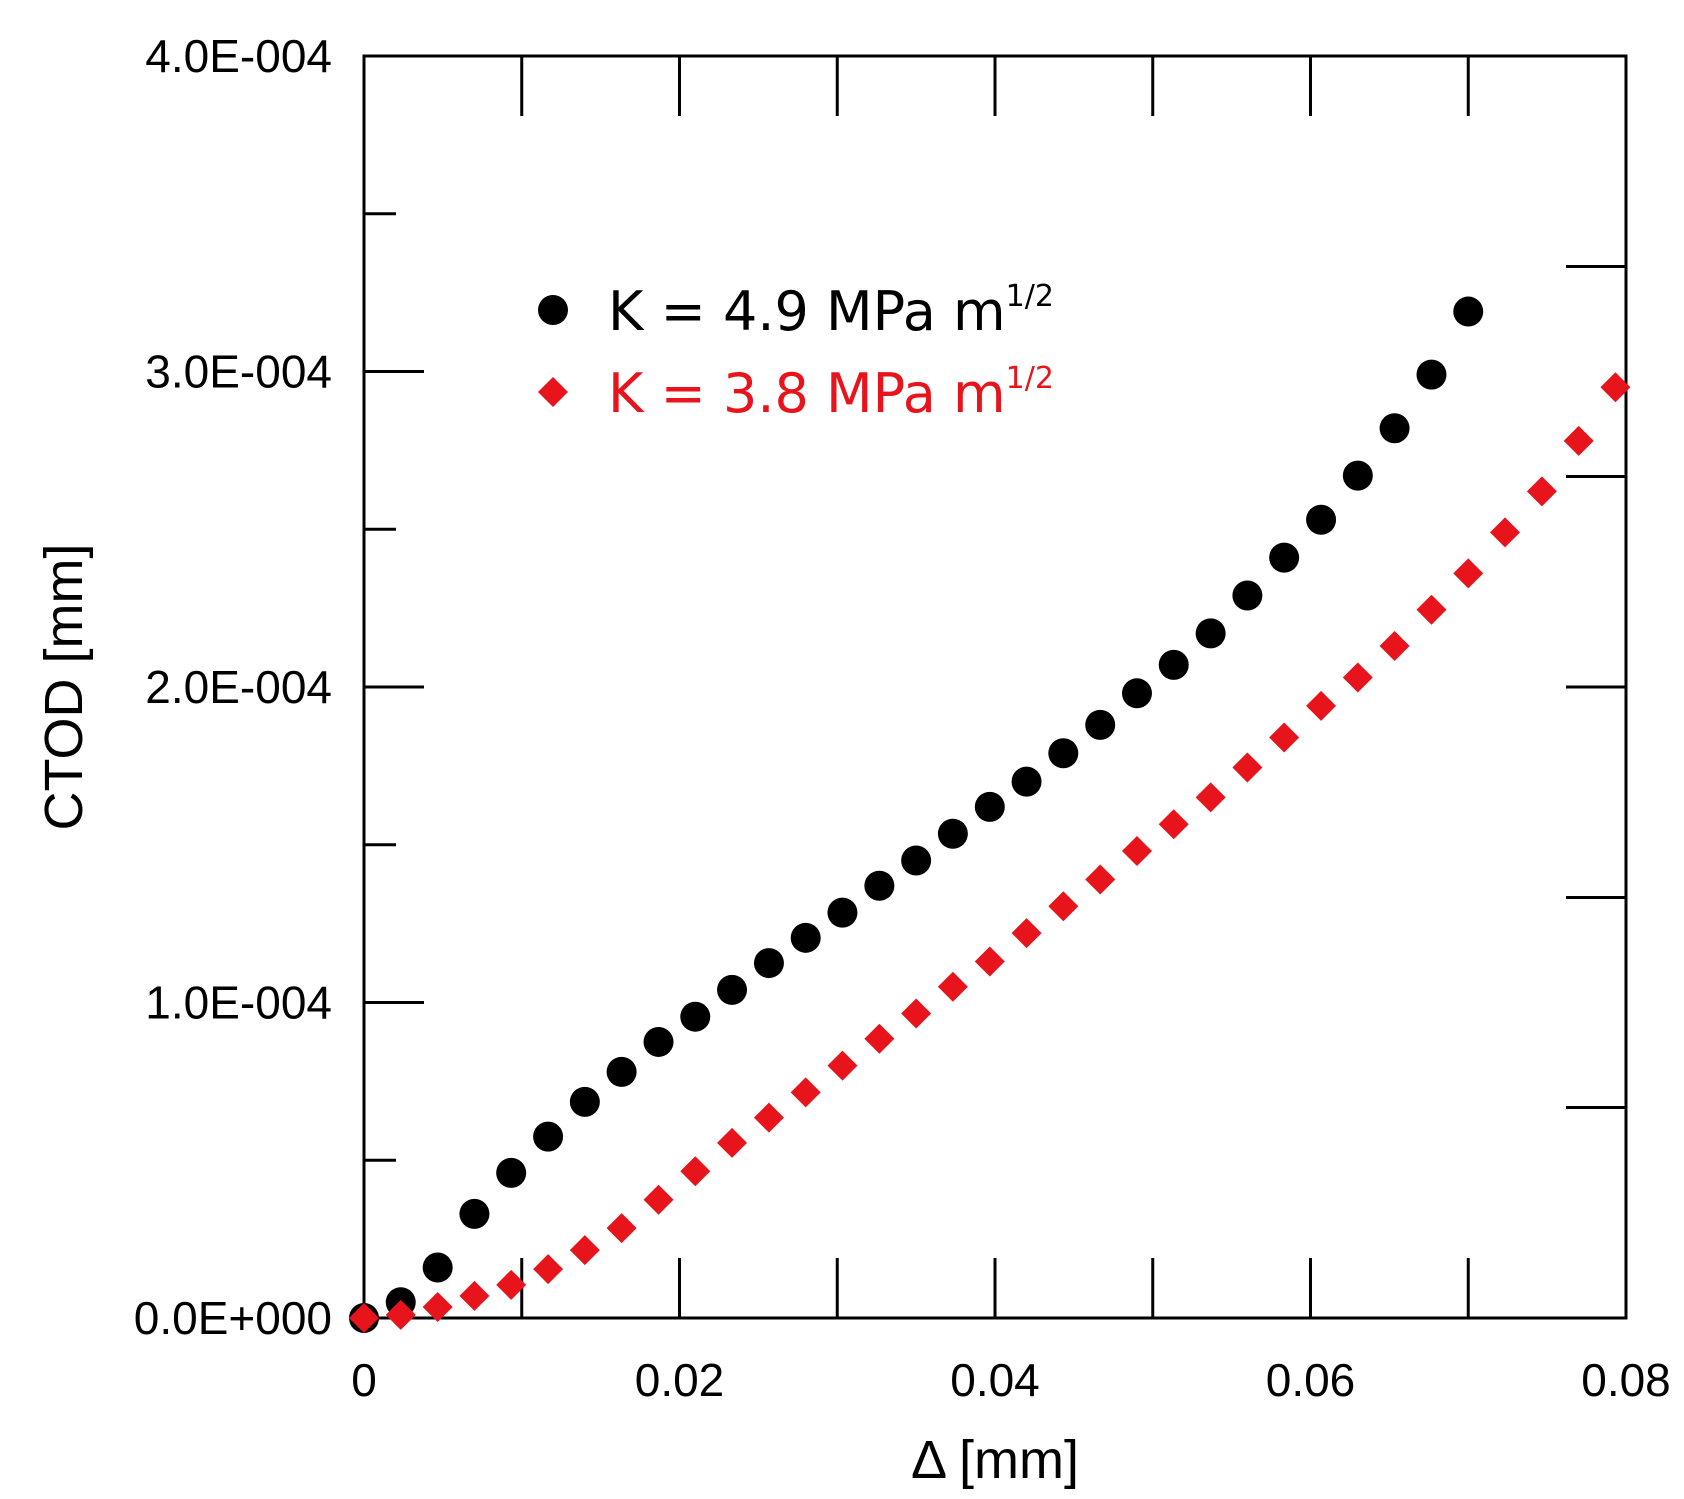 The height and width of the screenshot is (1499, 1684). I want to click on x-tick-label: 0.04, so click(995, 1380).